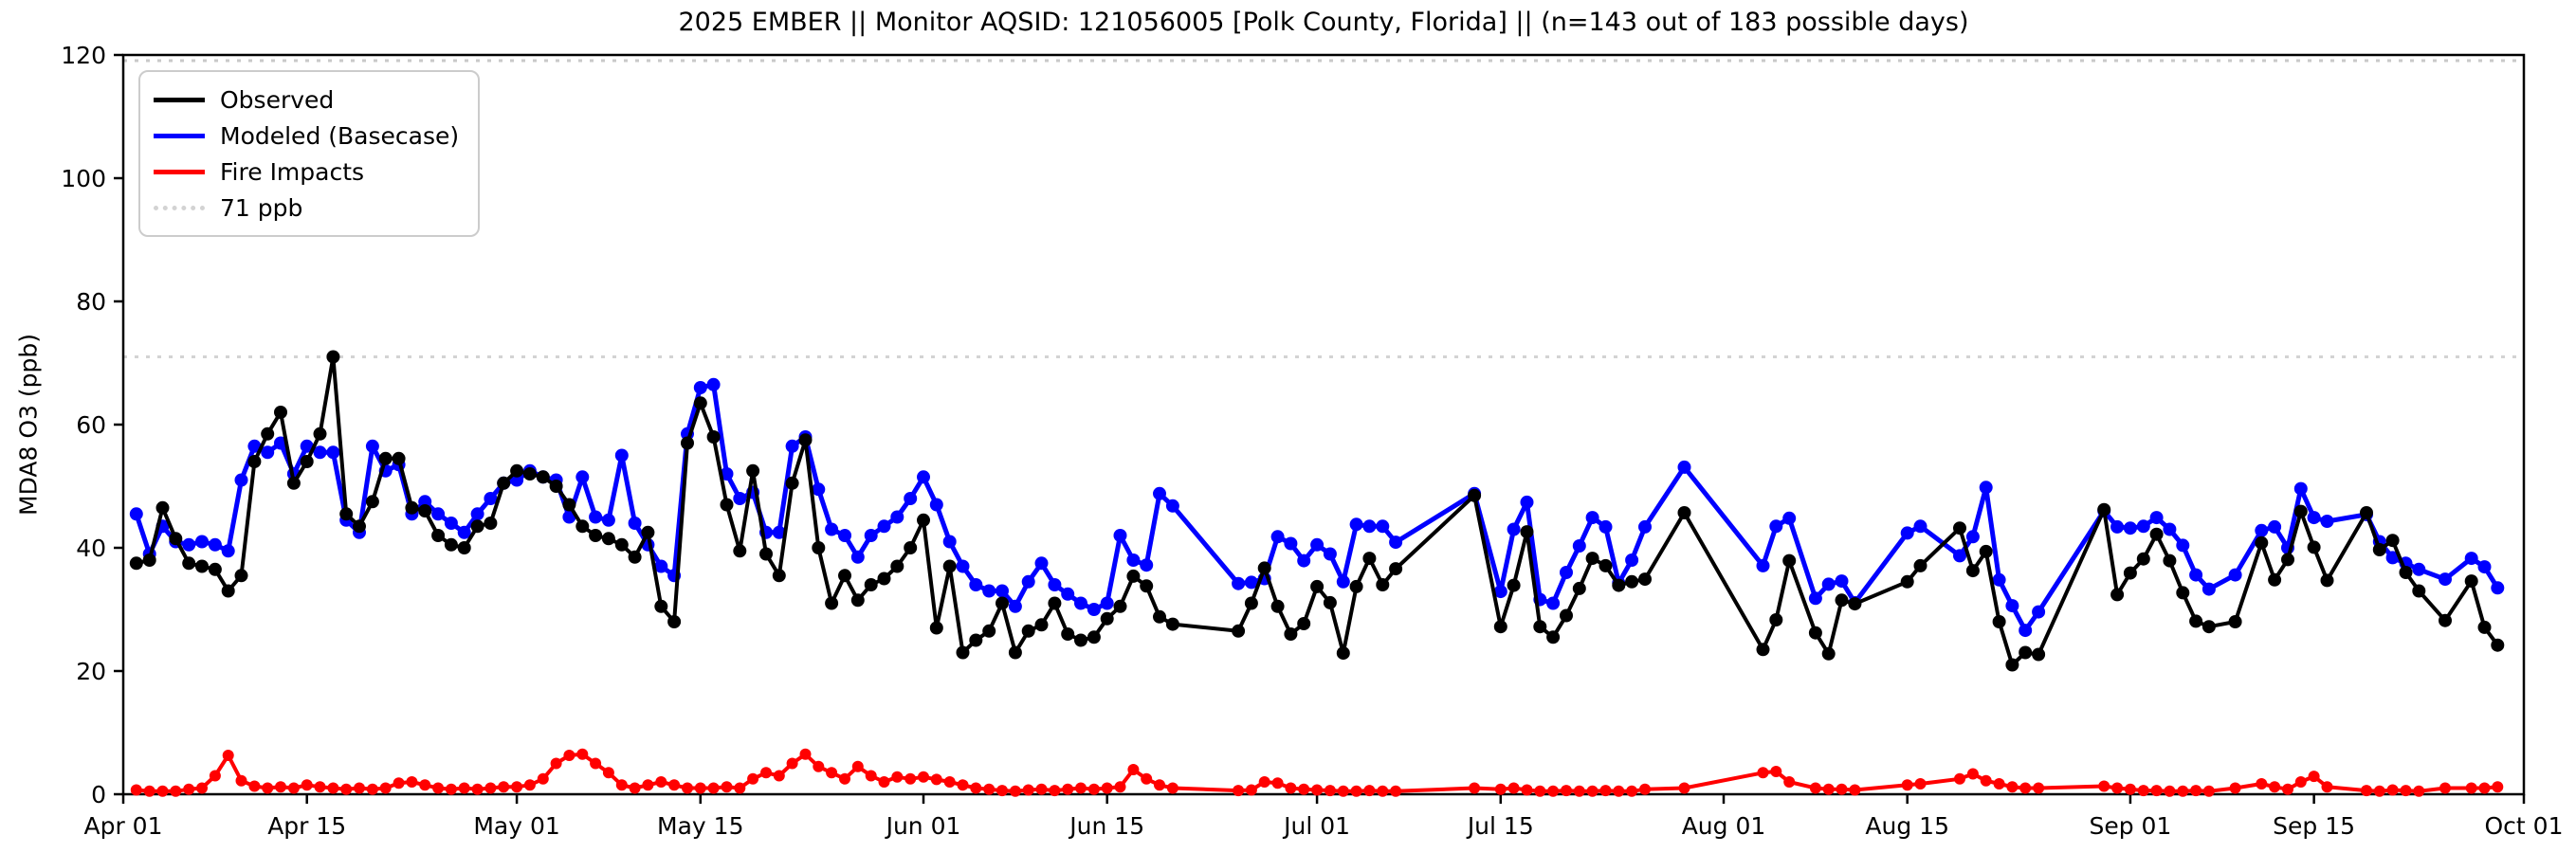  Describe the element at coordinates (92, 425) in the screenshot. I see `y-axis: 0 20 40 60 80 100 120` at that location.